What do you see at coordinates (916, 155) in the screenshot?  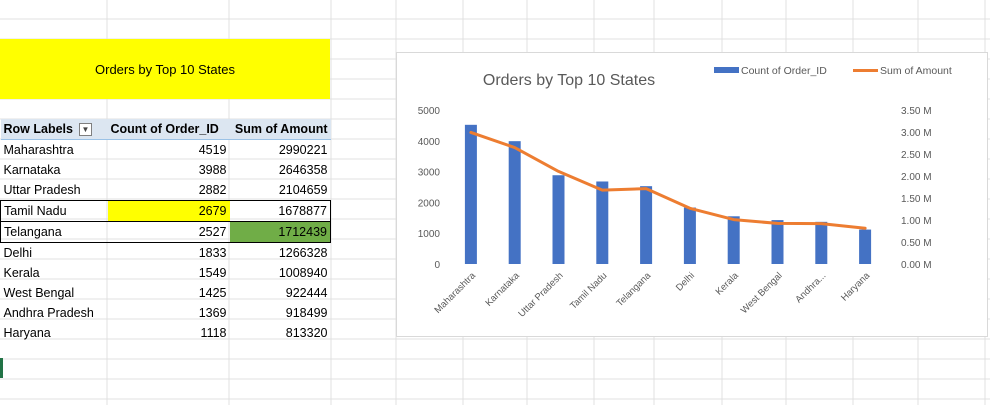 I see `y-right-tick-label: 2.50 M` at bounding box center [916, 155].